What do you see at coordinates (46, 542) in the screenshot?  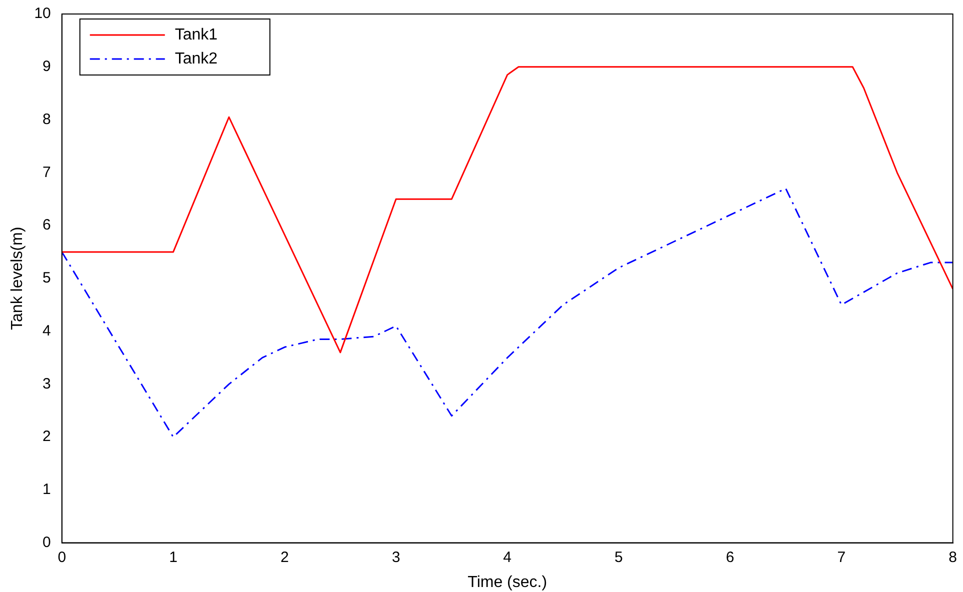 I see `y-tick-label: 0` at bounding box center [46, 542].